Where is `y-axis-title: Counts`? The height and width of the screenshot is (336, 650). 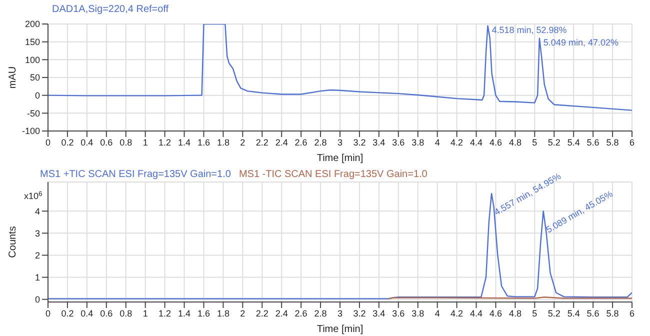
y-axis-title: Counts is located at coordinates (13, 242).